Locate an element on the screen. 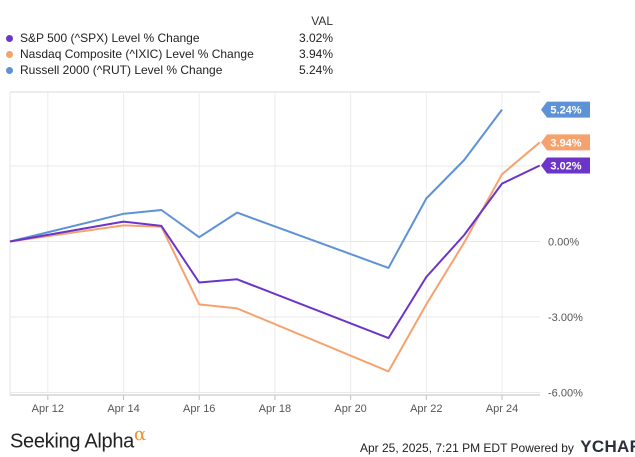  legend-label-rut: Russell 2000 (^RUT) Level % Change is located at coordinates (121, 70).